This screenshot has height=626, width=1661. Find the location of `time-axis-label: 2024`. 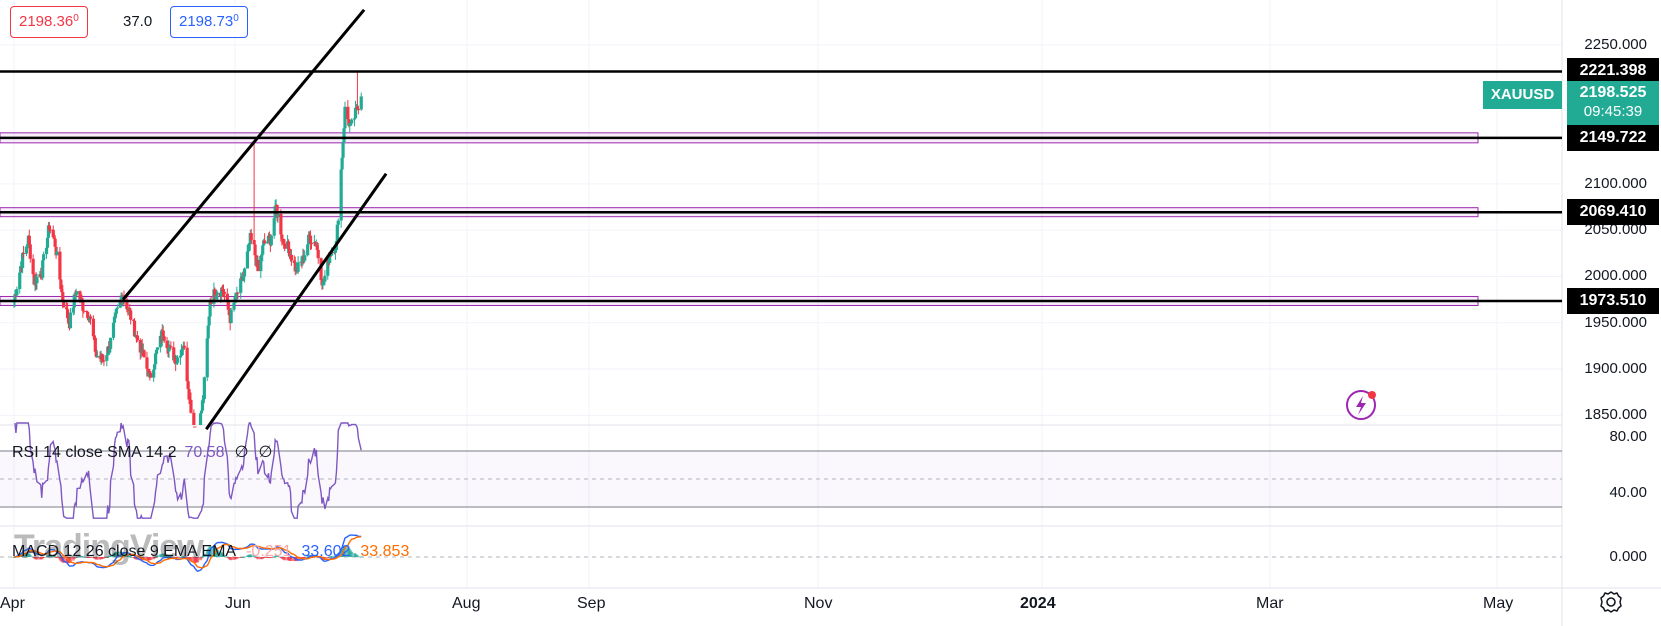

time-axis-label: 2024 is located at coordinates (1038, 603).